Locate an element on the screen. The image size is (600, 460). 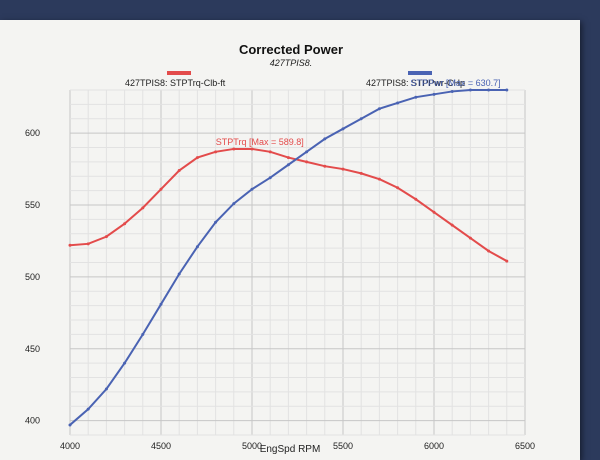
legend-label-power: 427TPIS8: STPPwr-CHp is located at coordinates (415, 83).